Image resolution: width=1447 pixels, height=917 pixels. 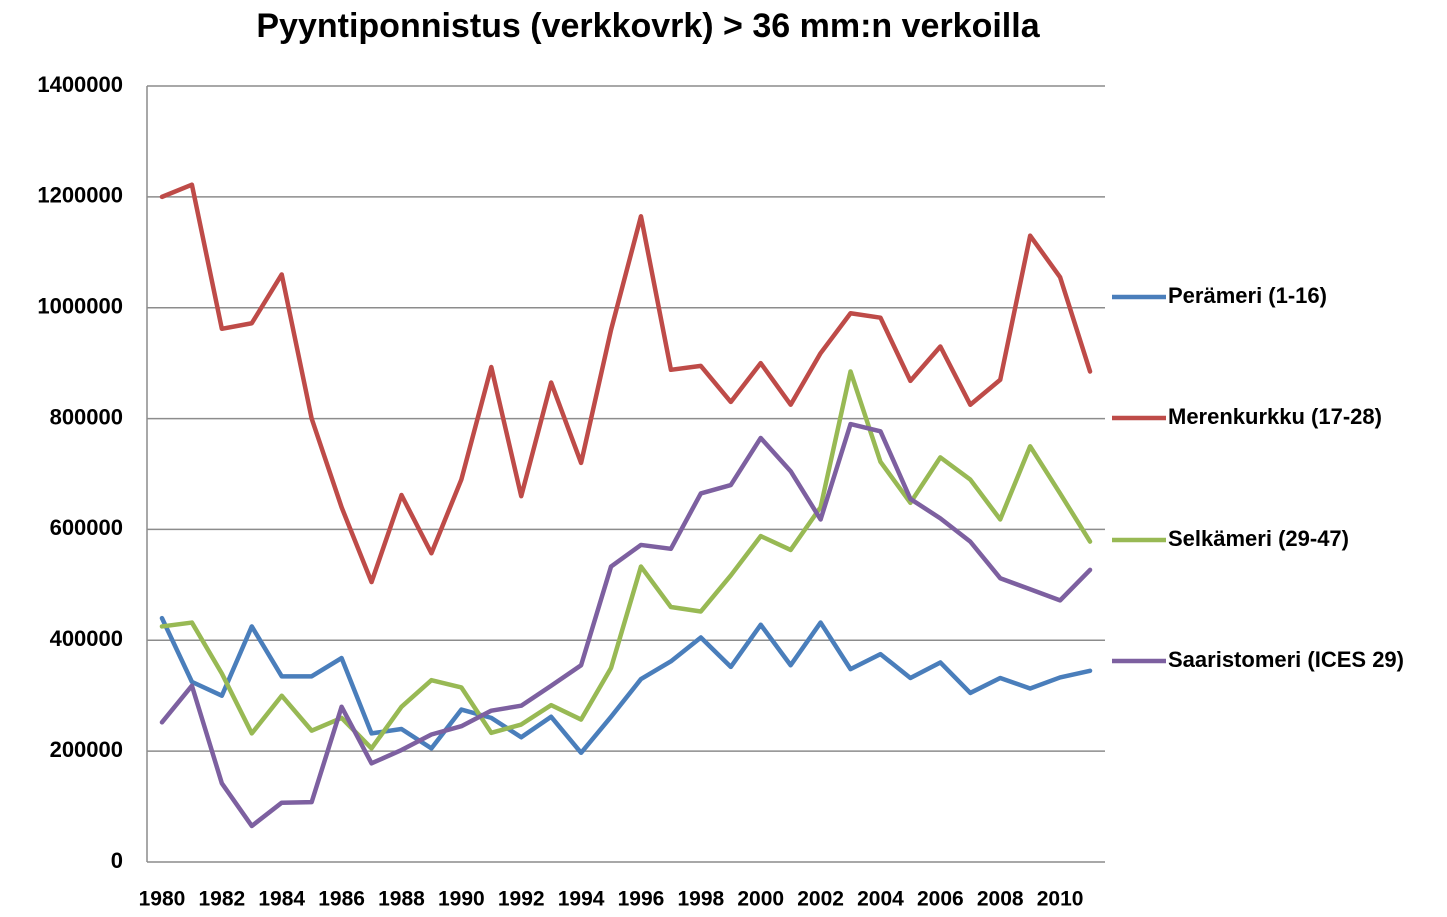 What do you see at coordinates (117, 860) in the screenshot?
I see `y-tick-label: 0` at bounding box center [117, 860].